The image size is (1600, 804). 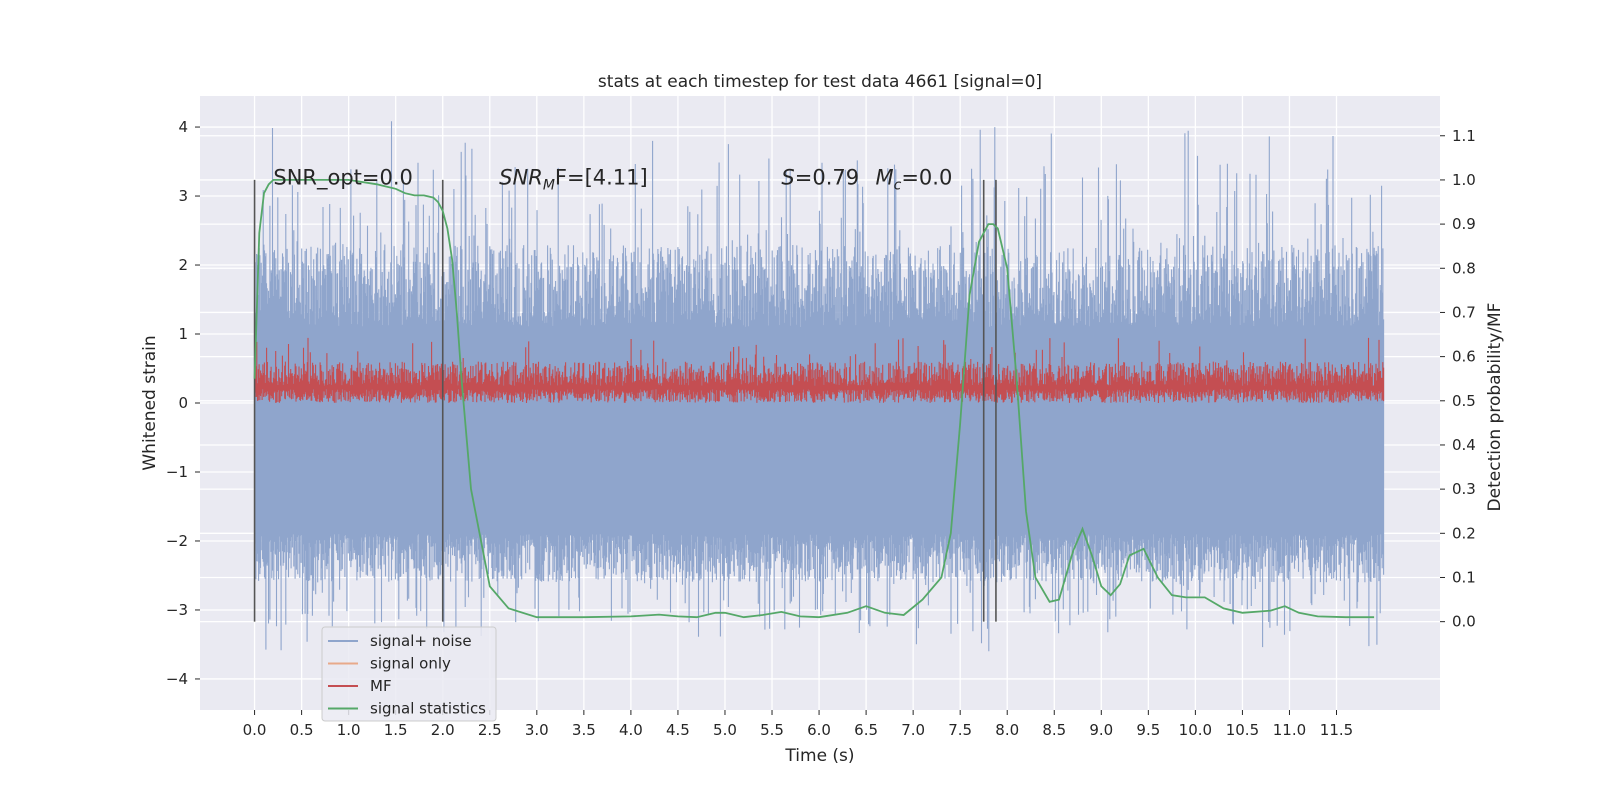 What do you see at coordinates (1464, 622) in the screenshot?
I see `y2-tick-label-11: 0.0` at bounding box center [1464, 622].